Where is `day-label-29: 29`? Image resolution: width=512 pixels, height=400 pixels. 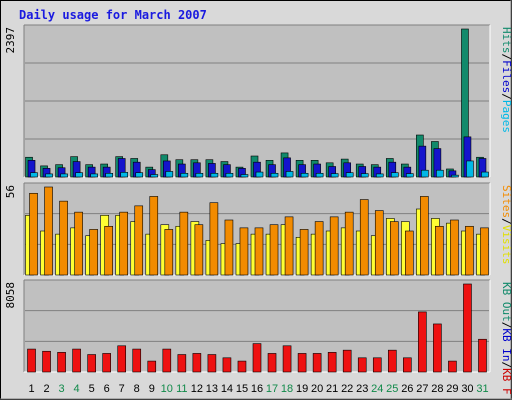 day-label-29: 29 is located at coordinates (452, 389).